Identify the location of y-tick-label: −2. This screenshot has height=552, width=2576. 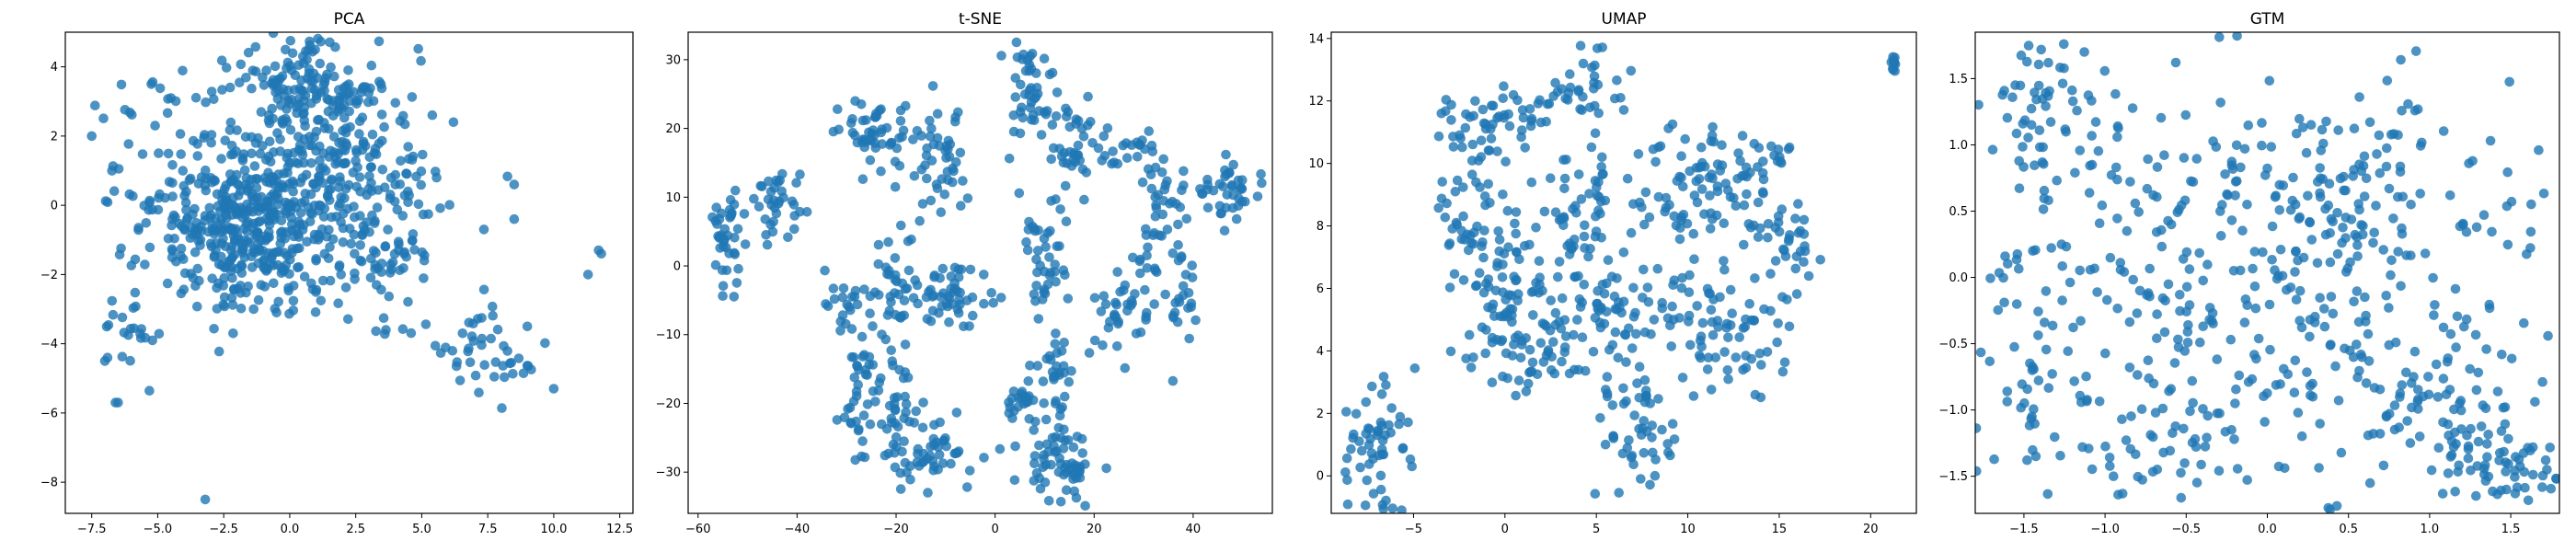
(49, 275).